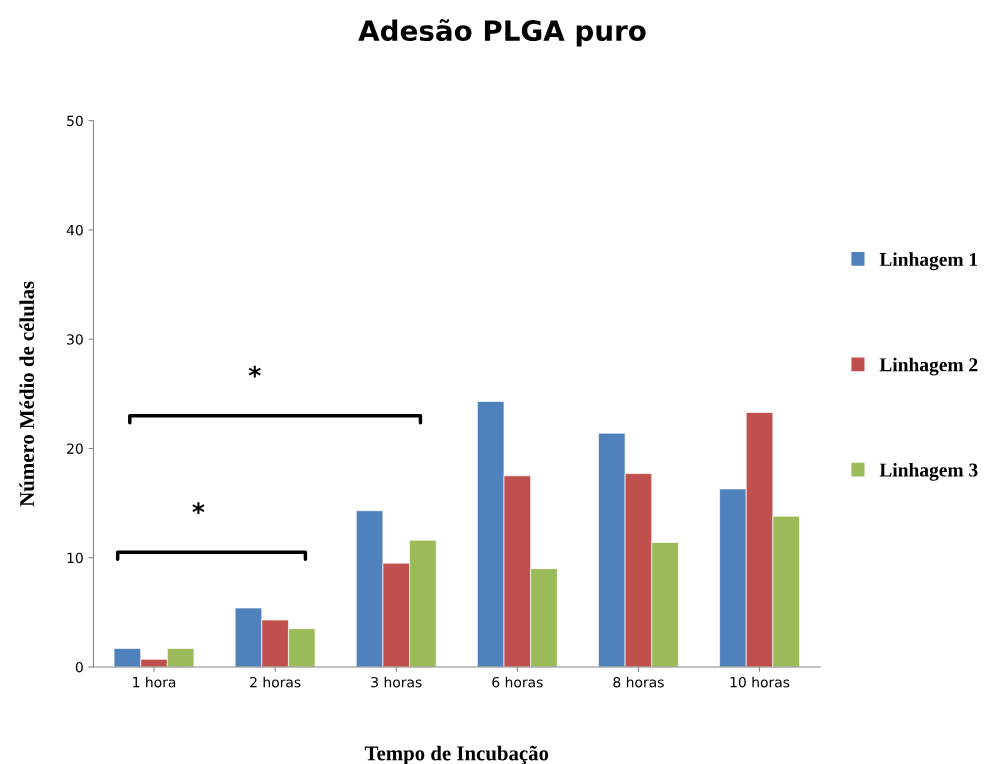  I want to click on legend-label: Linhagem 3, so click(928, 471).